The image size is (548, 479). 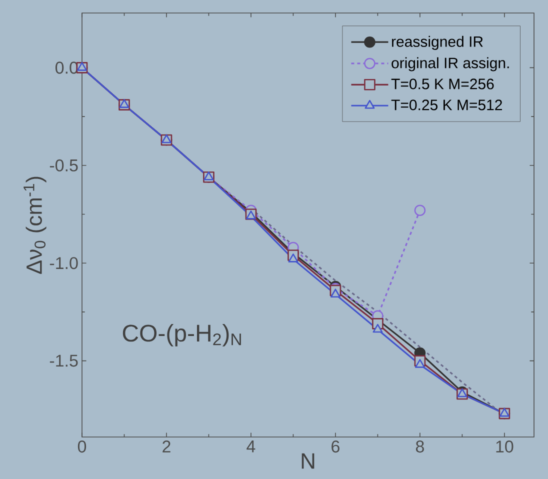 What do you see at coordinates (82, 446) in the screenshot?
I see `x-tick-label: 0` at bounding box center [82, 446].